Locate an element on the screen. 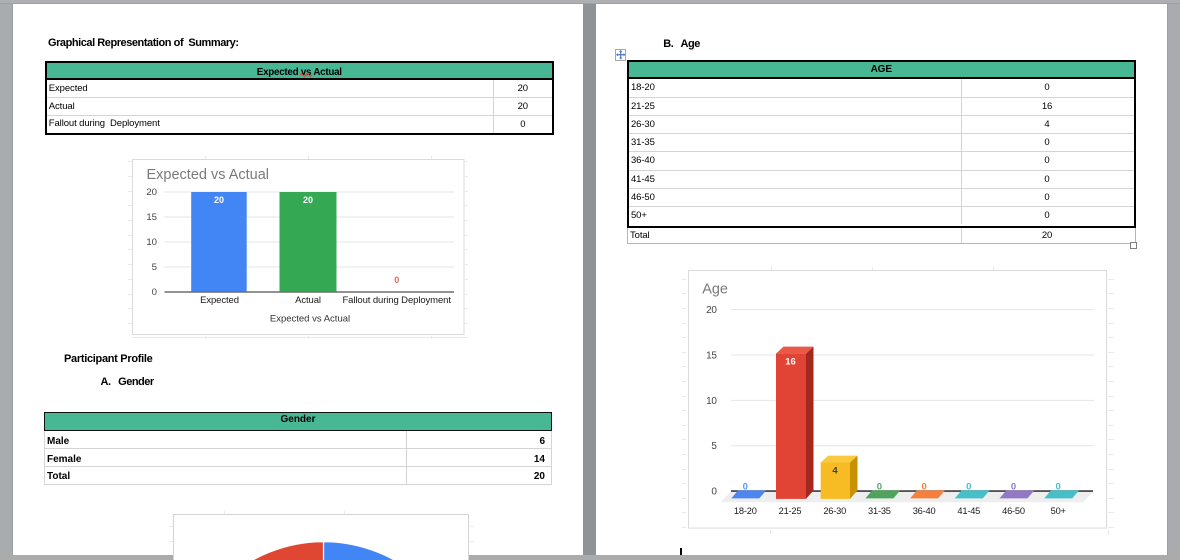  svg-text: 46-50 is located at coordinates (1013, 511).